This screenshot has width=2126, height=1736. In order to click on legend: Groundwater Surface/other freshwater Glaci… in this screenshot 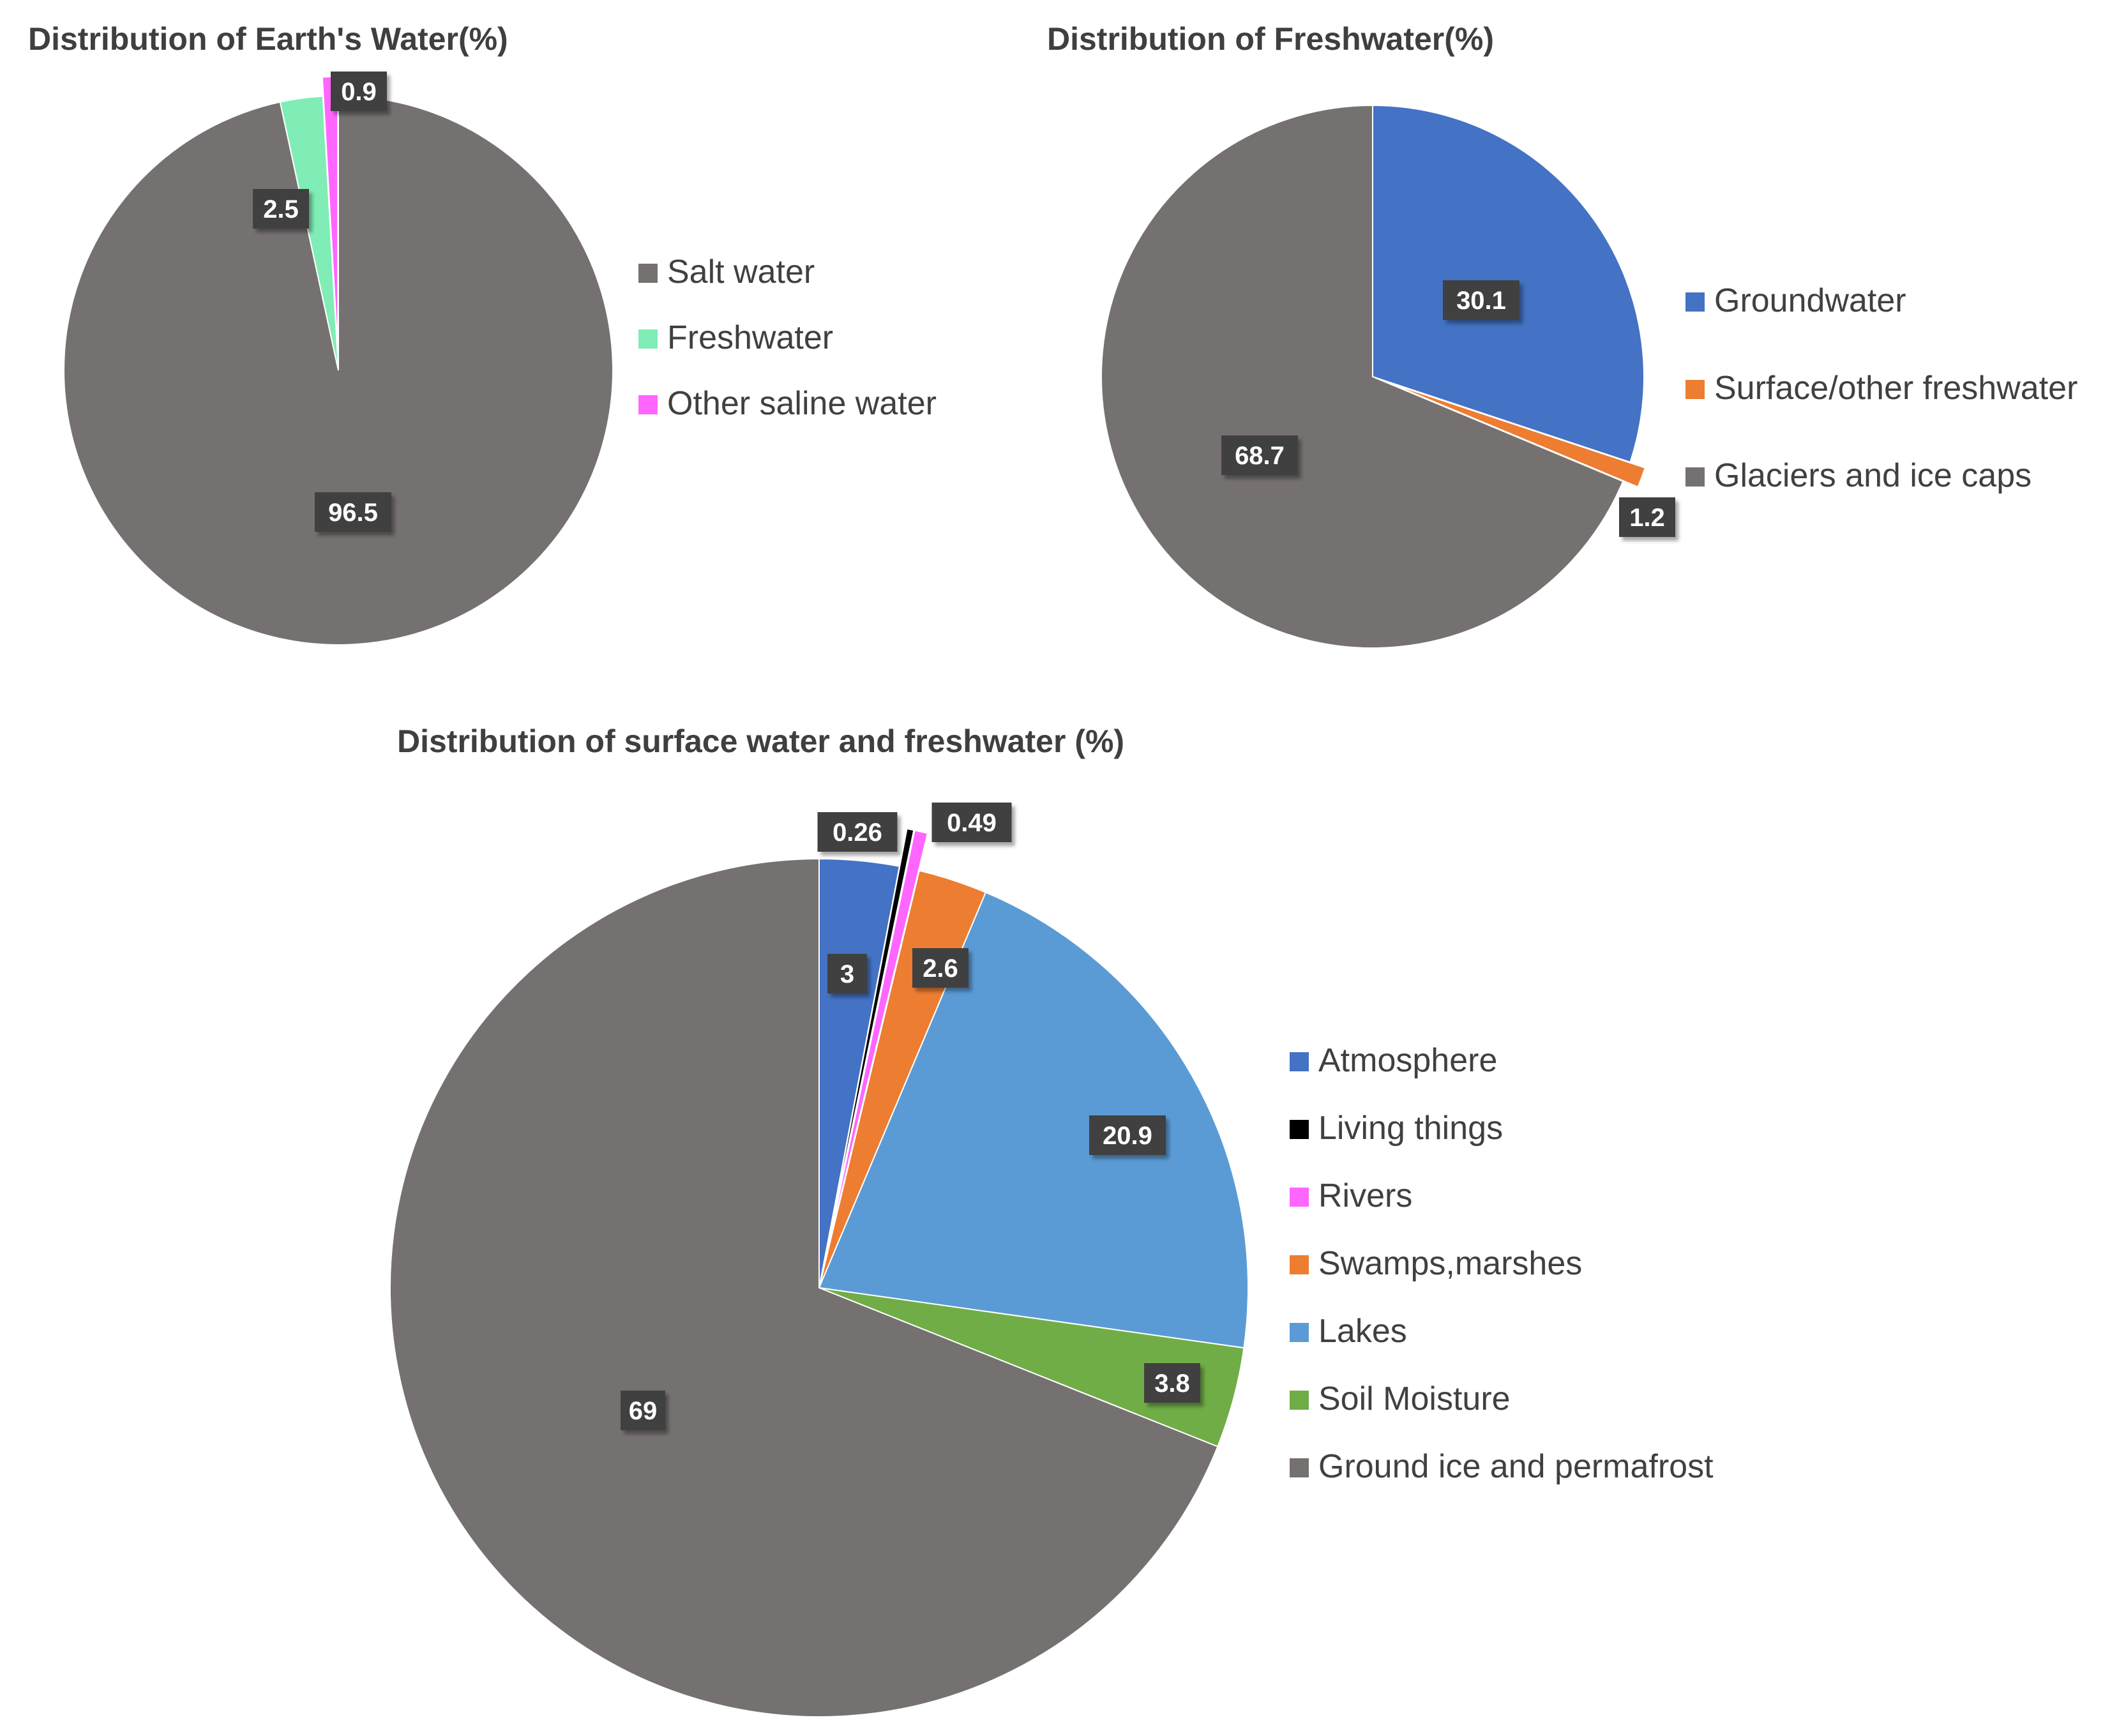, I will do `click(1881, 388)`.